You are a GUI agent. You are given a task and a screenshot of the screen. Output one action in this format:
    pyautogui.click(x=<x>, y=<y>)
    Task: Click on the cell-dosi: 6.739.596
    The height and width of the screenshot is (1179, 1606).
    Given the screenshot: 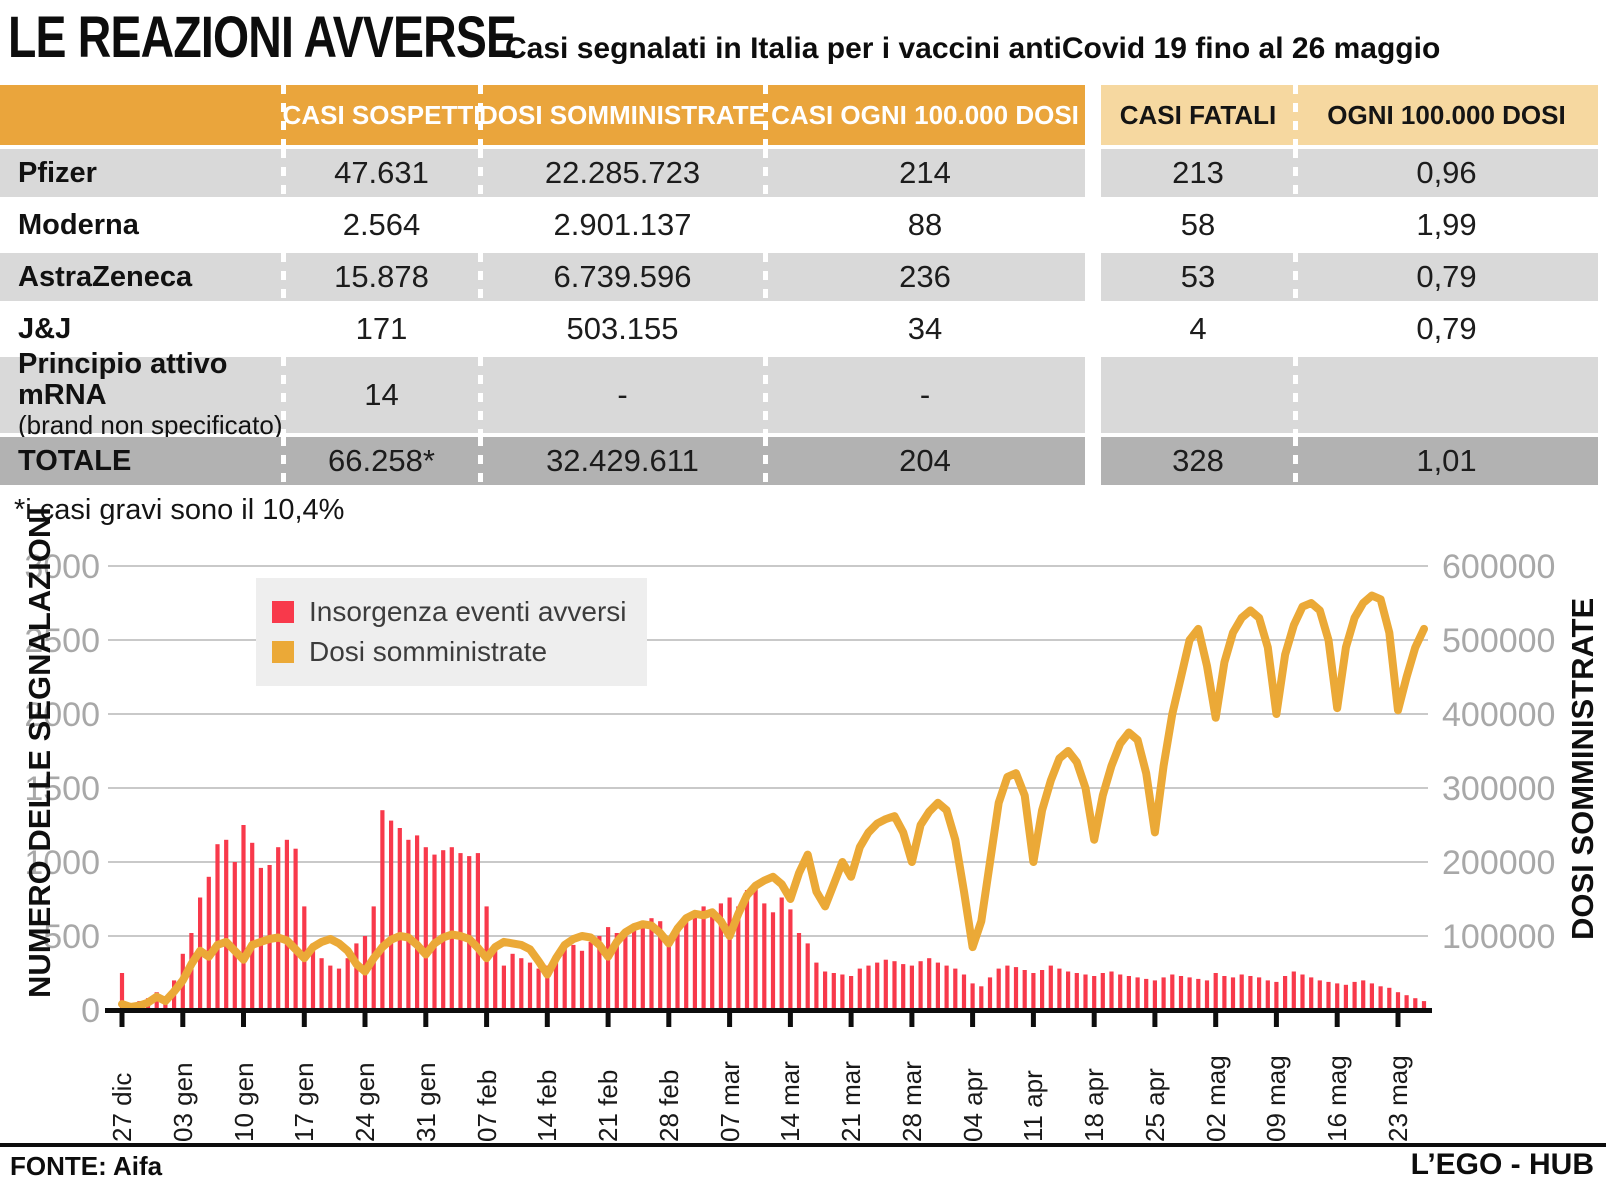 What is the action you would take?
    pyautogui.click(x=621, y=277)
    